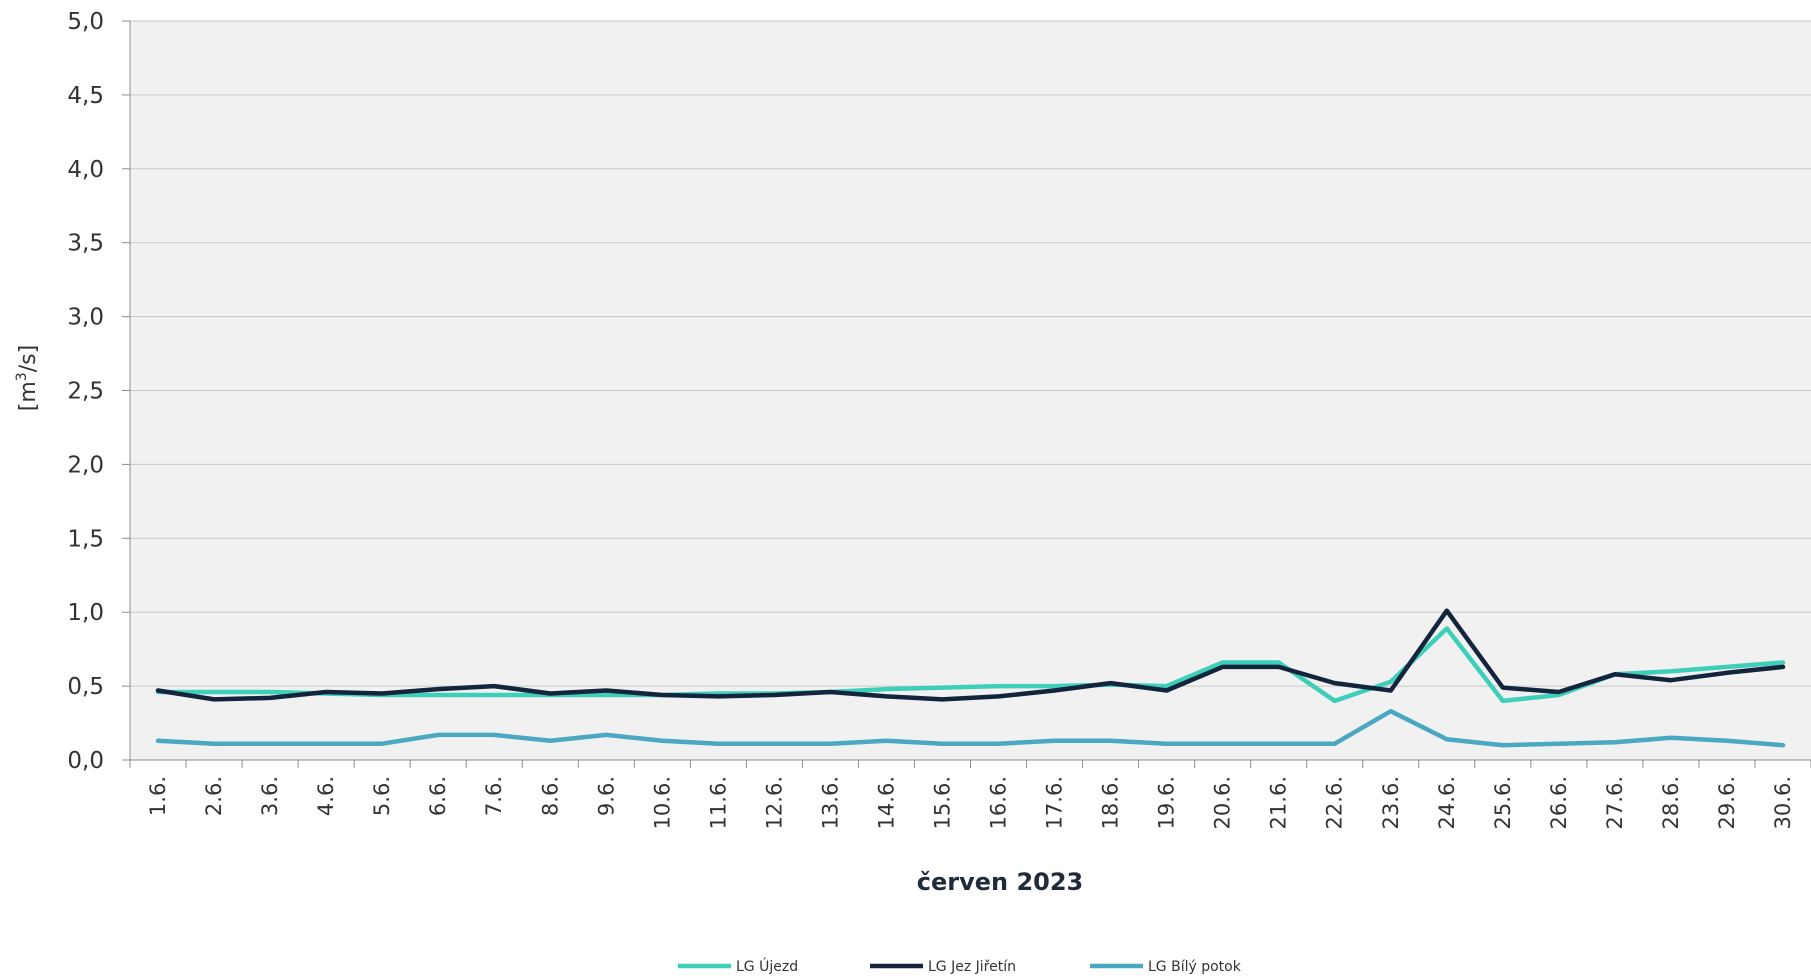  Describe the element at coordinates (1223, 802) in the screenshot. I see `x-tick-label: 20.6.` at that location.